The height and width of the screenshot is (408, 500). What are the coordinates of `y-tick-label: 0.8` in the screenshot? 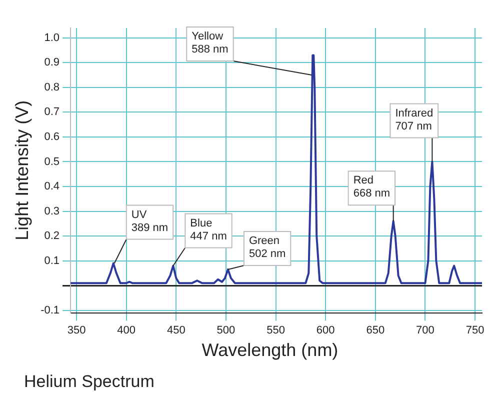 It's located at (52, 87).